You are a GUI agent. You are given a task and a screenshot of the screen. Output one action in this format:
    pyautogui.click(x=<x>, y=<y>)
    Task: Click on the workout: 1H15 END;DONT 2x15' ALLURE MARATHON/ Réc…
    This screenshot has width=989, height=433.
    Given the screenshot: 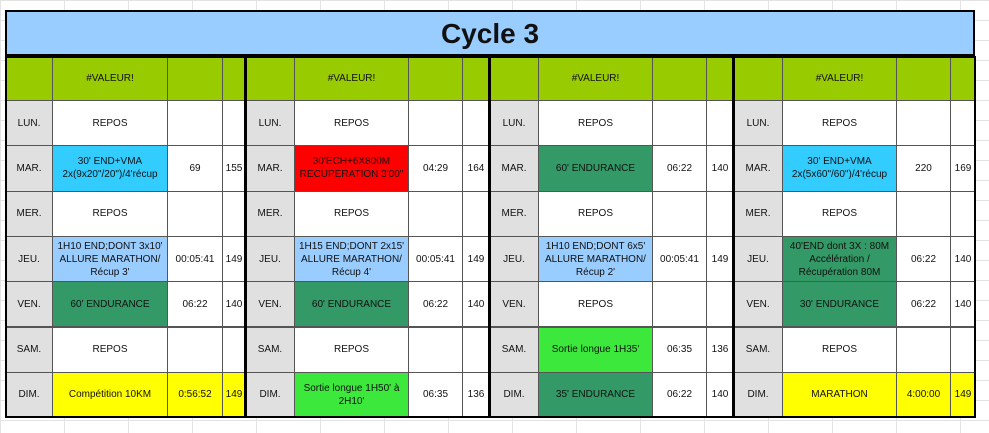 What is the action you would take?
    pyautogui.click(x=351, y=259)
    